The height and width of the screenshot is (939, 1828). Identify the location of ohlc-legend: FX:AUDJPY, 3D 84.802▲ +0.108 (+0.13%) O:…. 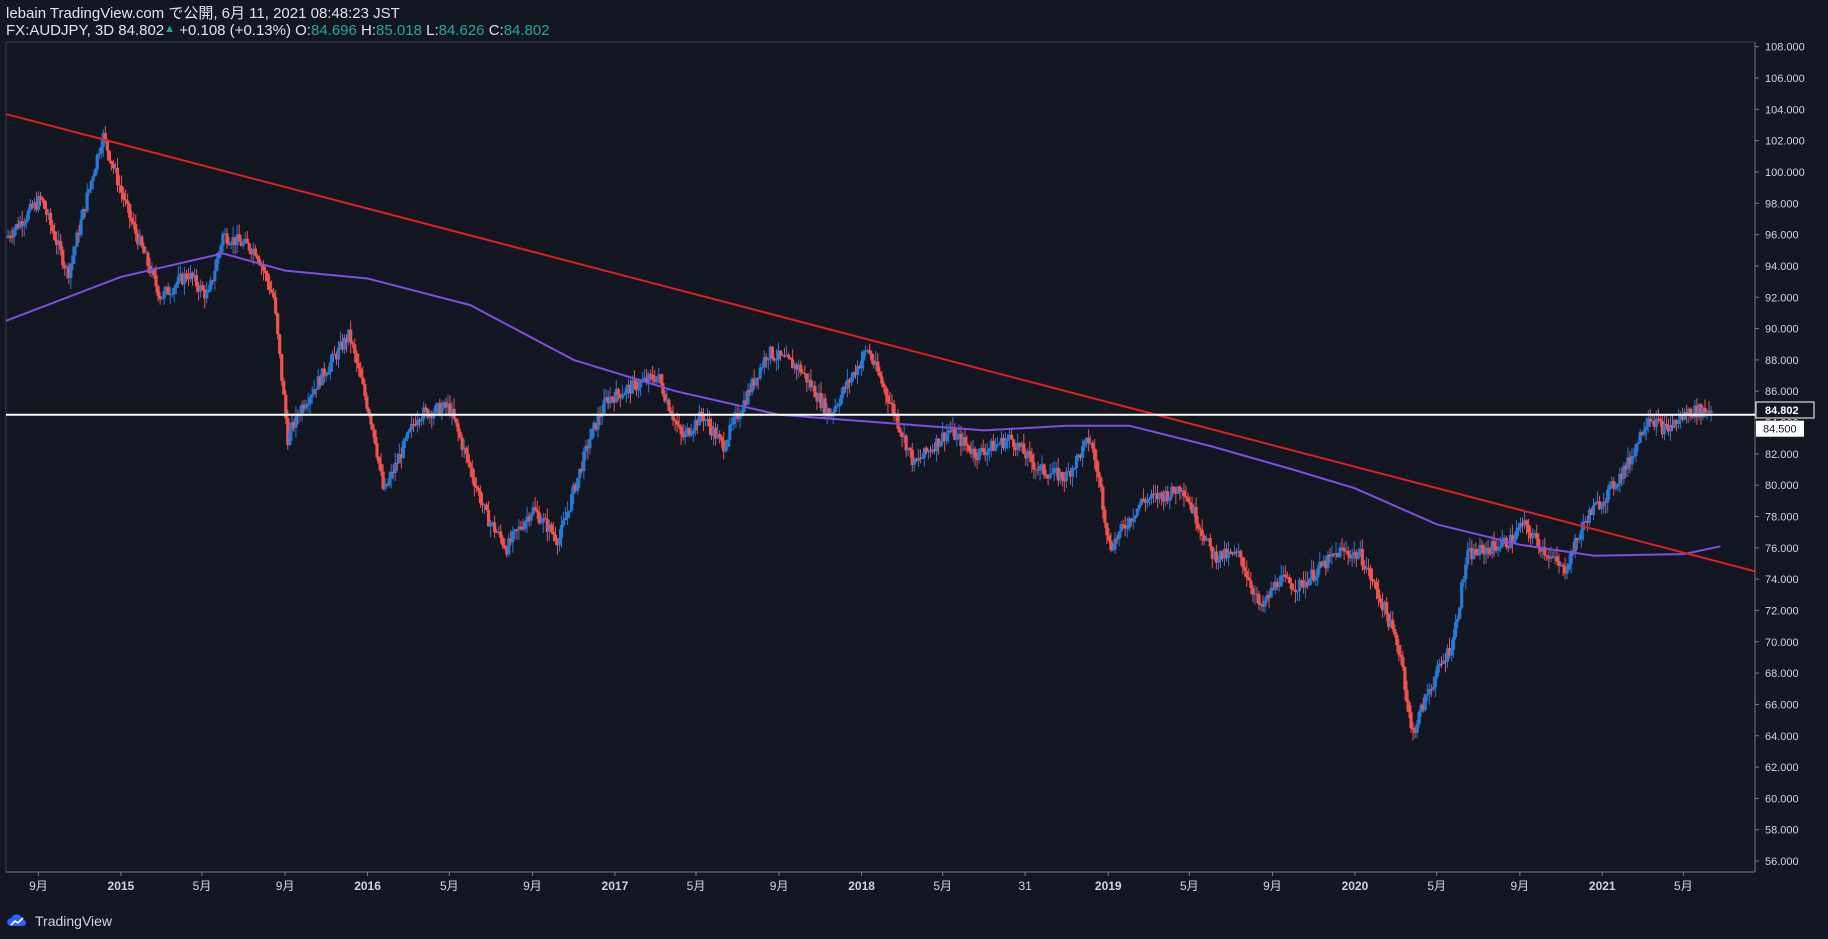
(278, 31).